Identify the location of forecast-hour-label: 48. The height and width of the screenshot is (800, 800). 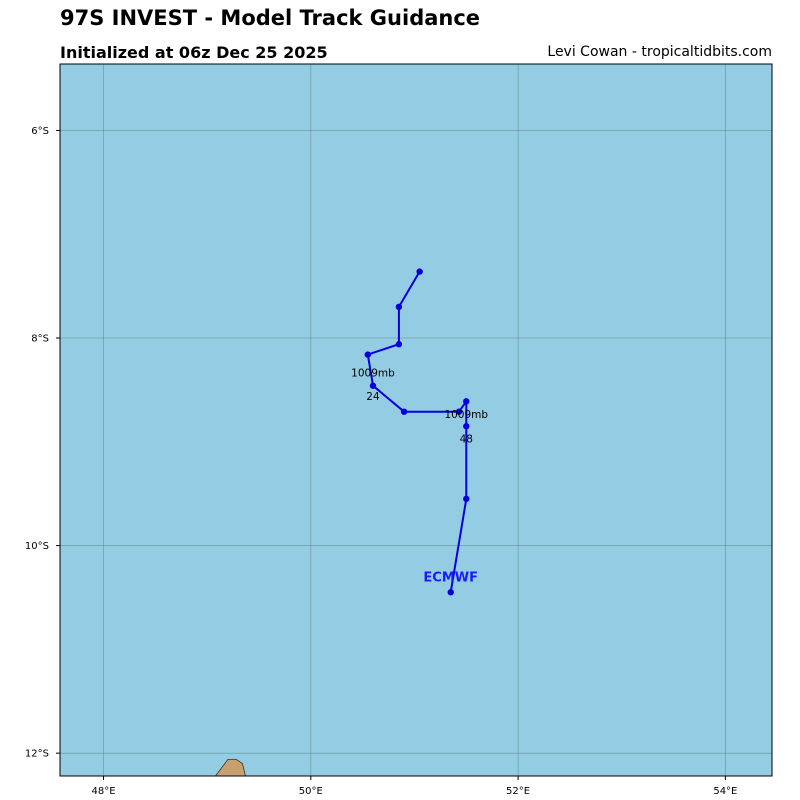
(466, 440).